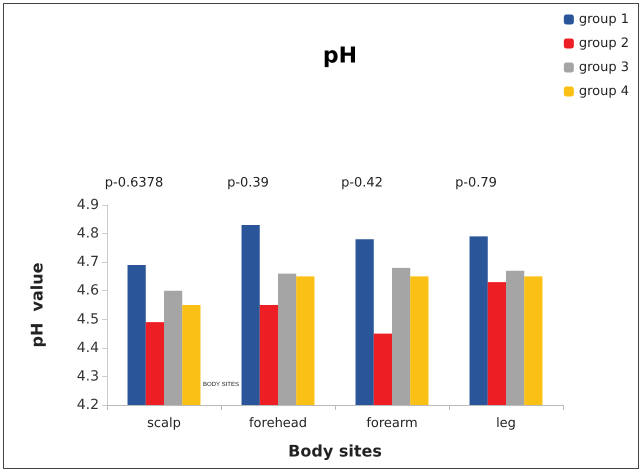  I want to click on y-tick-label: 4.7, so click(87, 262).